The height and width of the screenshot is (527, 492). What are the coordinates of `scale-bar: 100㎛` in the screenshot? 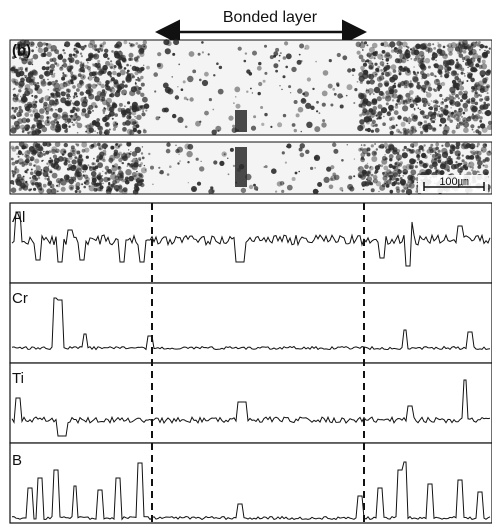 It's located at (453, 184).